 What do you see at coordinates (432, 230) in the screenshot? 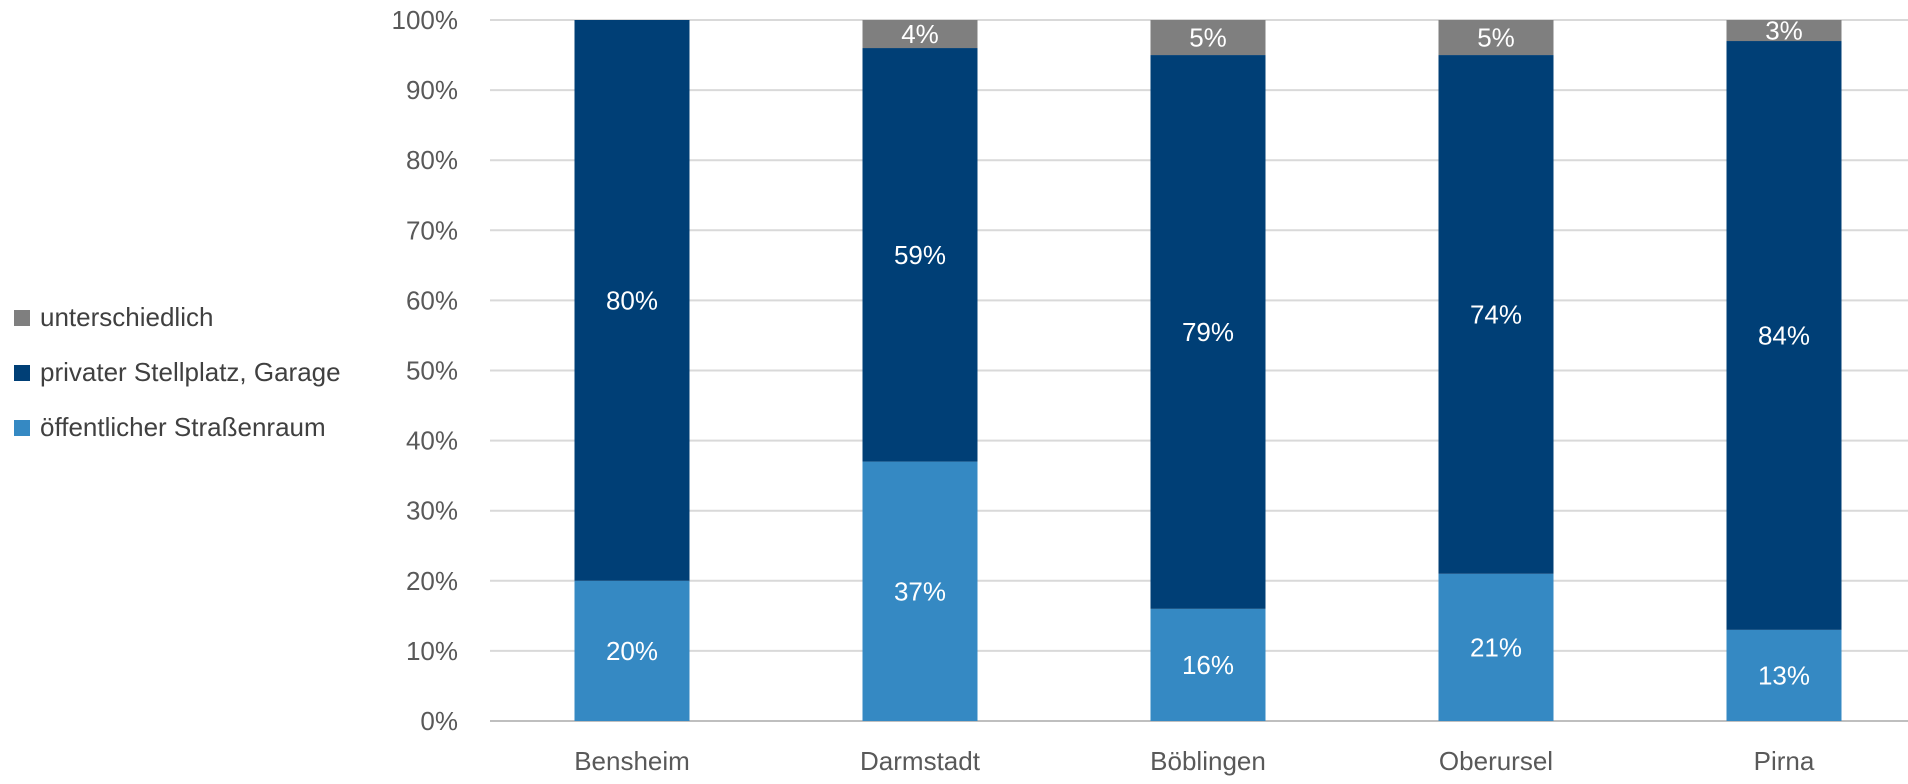
I see `y-tick-label: 70%` at bounding box center [432, 230].